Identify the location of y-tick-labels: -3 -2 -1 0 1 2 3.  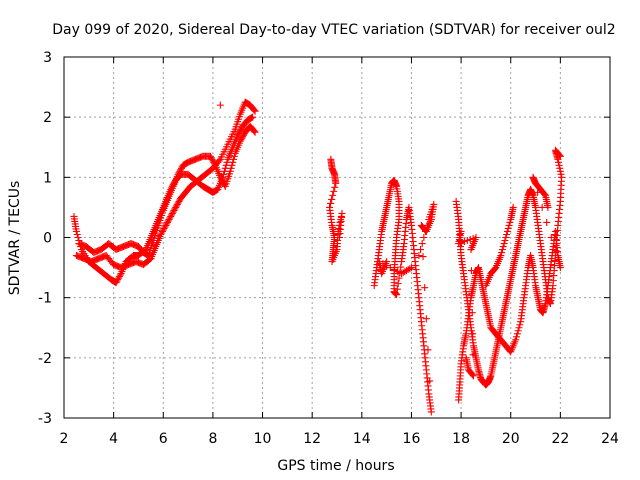
(45, 238).